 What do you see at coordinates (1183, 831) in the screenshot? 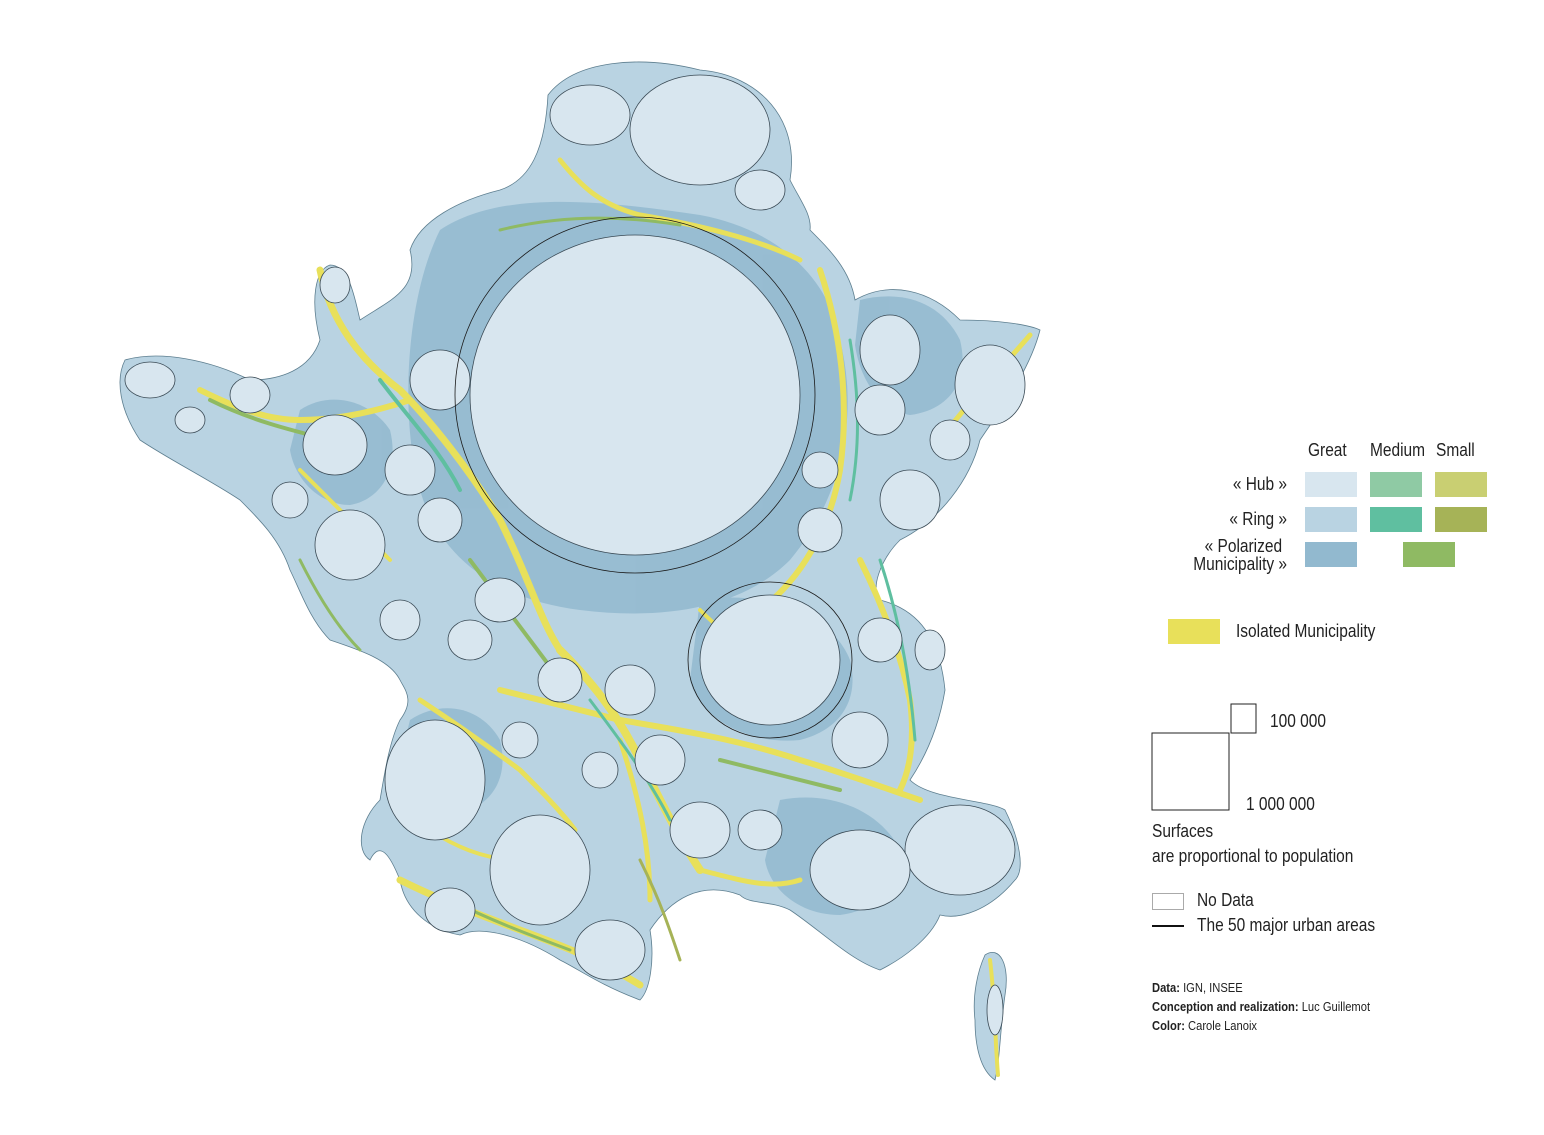
I see `surfaces-note-line1: Surfaces` at bounding box center [1183, 831].